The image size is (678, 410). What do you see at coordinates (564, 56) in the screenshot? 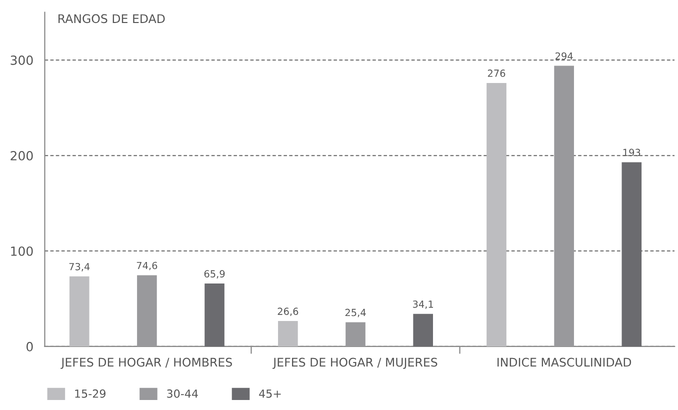
I see `data-label: 294` at bounding box center [564, 56].